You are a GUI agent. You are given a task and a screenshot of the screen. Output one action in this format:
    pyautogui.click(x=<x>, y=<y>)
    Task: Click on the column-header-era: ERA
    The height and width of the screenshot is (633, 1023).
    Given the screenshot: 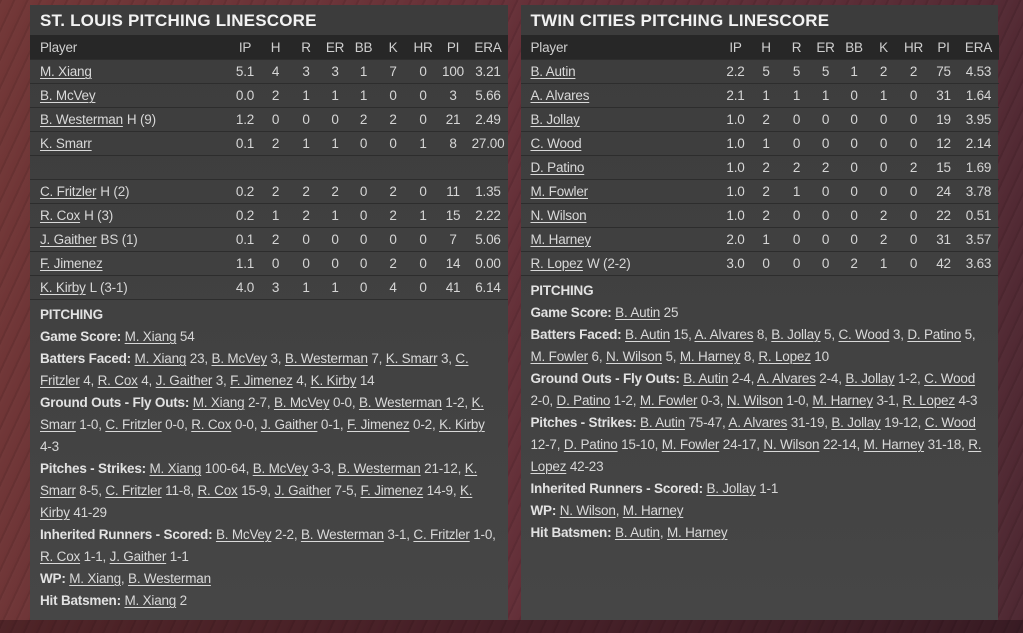 What is the action you would take?
    pyautogui.click(x=488, y=47)
    